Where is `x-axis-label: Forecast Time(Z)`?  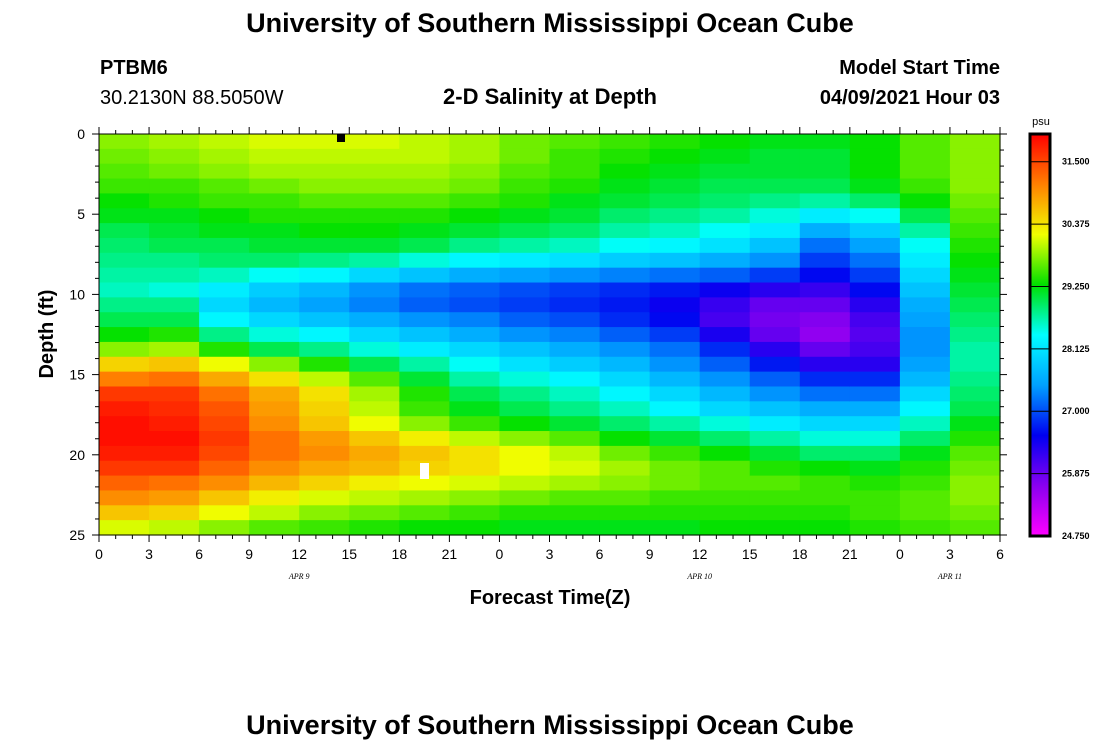 x-axis-label: Forecast Time(Z) is located at coordinates (550, 598).